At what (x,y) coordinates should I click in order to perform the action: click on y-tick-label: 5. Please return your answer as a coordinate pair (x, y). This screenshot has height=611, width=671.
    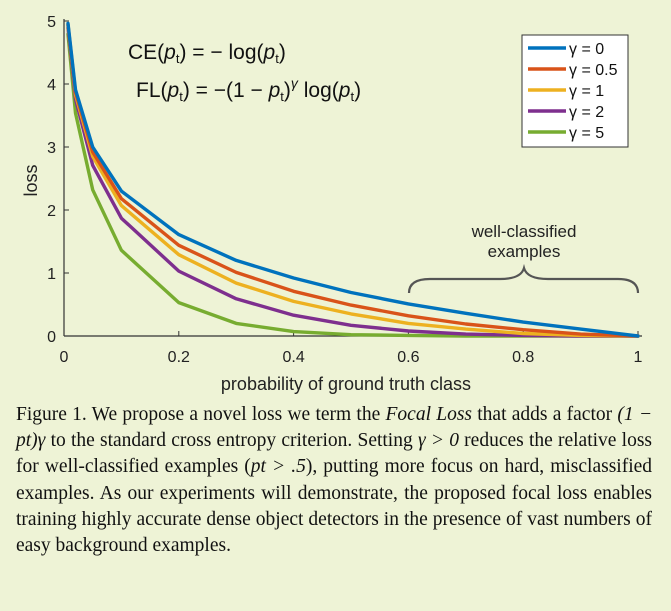
    Looking at the image, I should click on (51, 22).